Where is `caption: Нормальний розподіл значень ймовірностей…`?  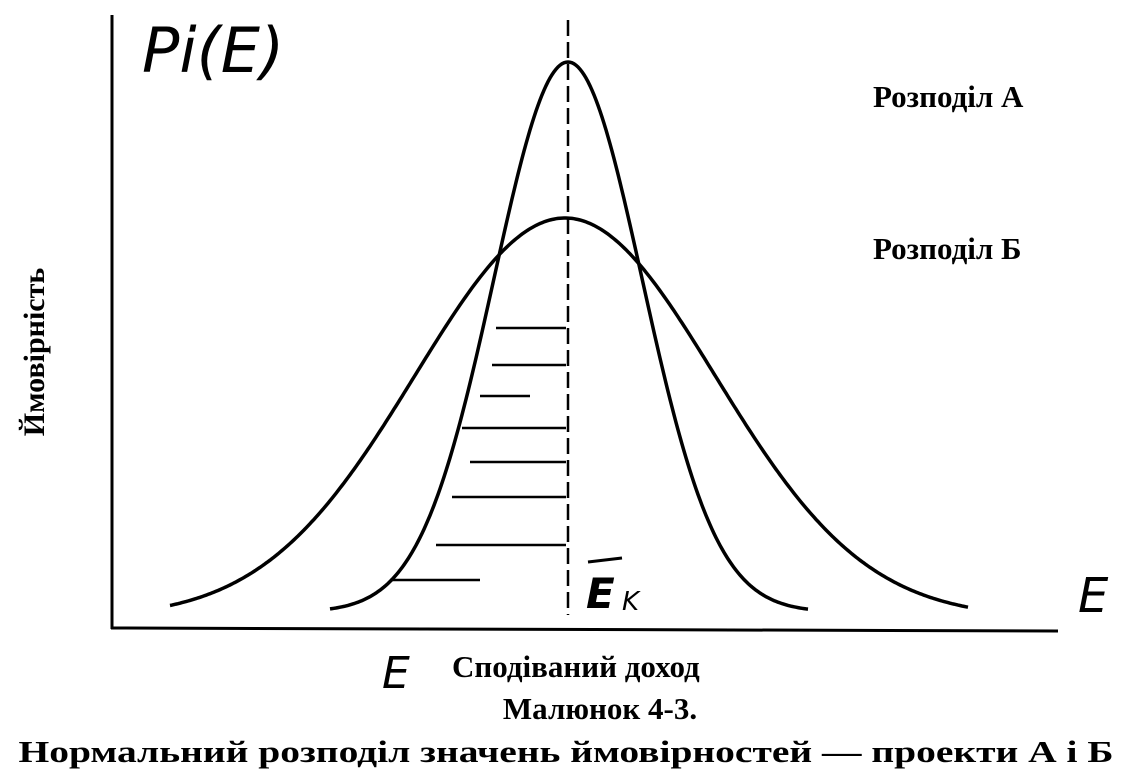
caption: Нормальний розподіл значень ймовірностей… is located at coordinates (566, 751).